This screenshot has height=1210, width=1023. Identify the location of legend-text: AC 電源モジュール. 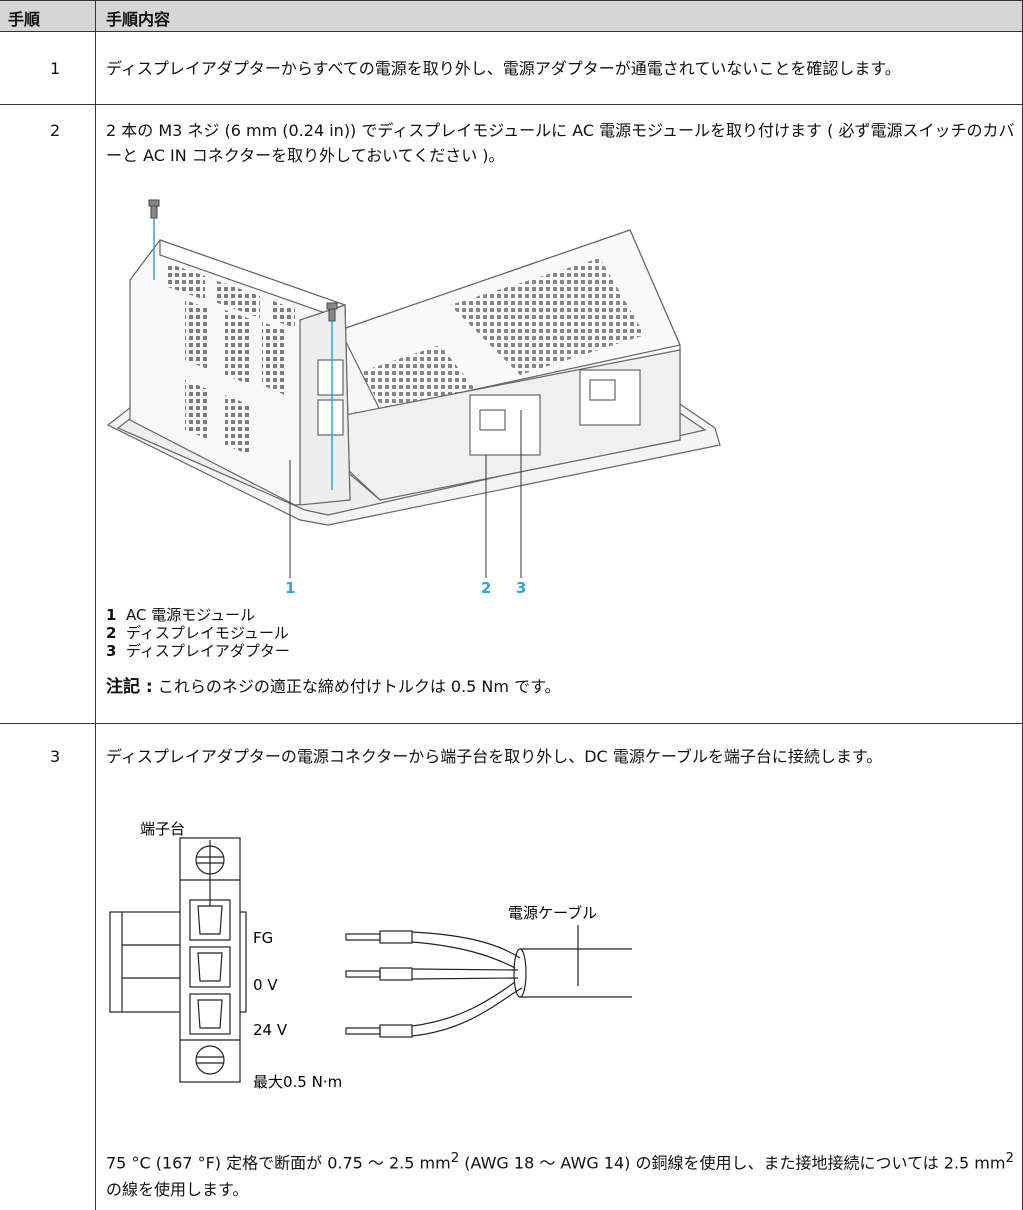
(190, 615).